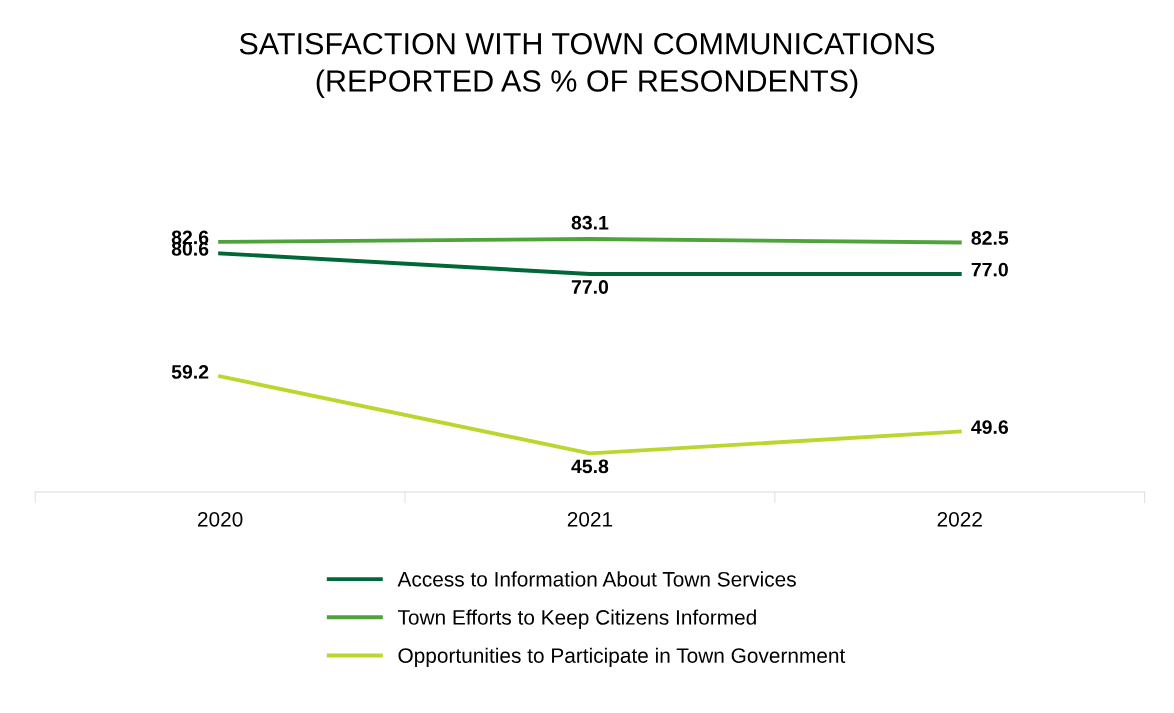 Image resolution: width=1174 pixels, height=713 pixels. Describe the element at coordinates (989, 427) in the screenshot. I see `data-label: 49.6` at that location.